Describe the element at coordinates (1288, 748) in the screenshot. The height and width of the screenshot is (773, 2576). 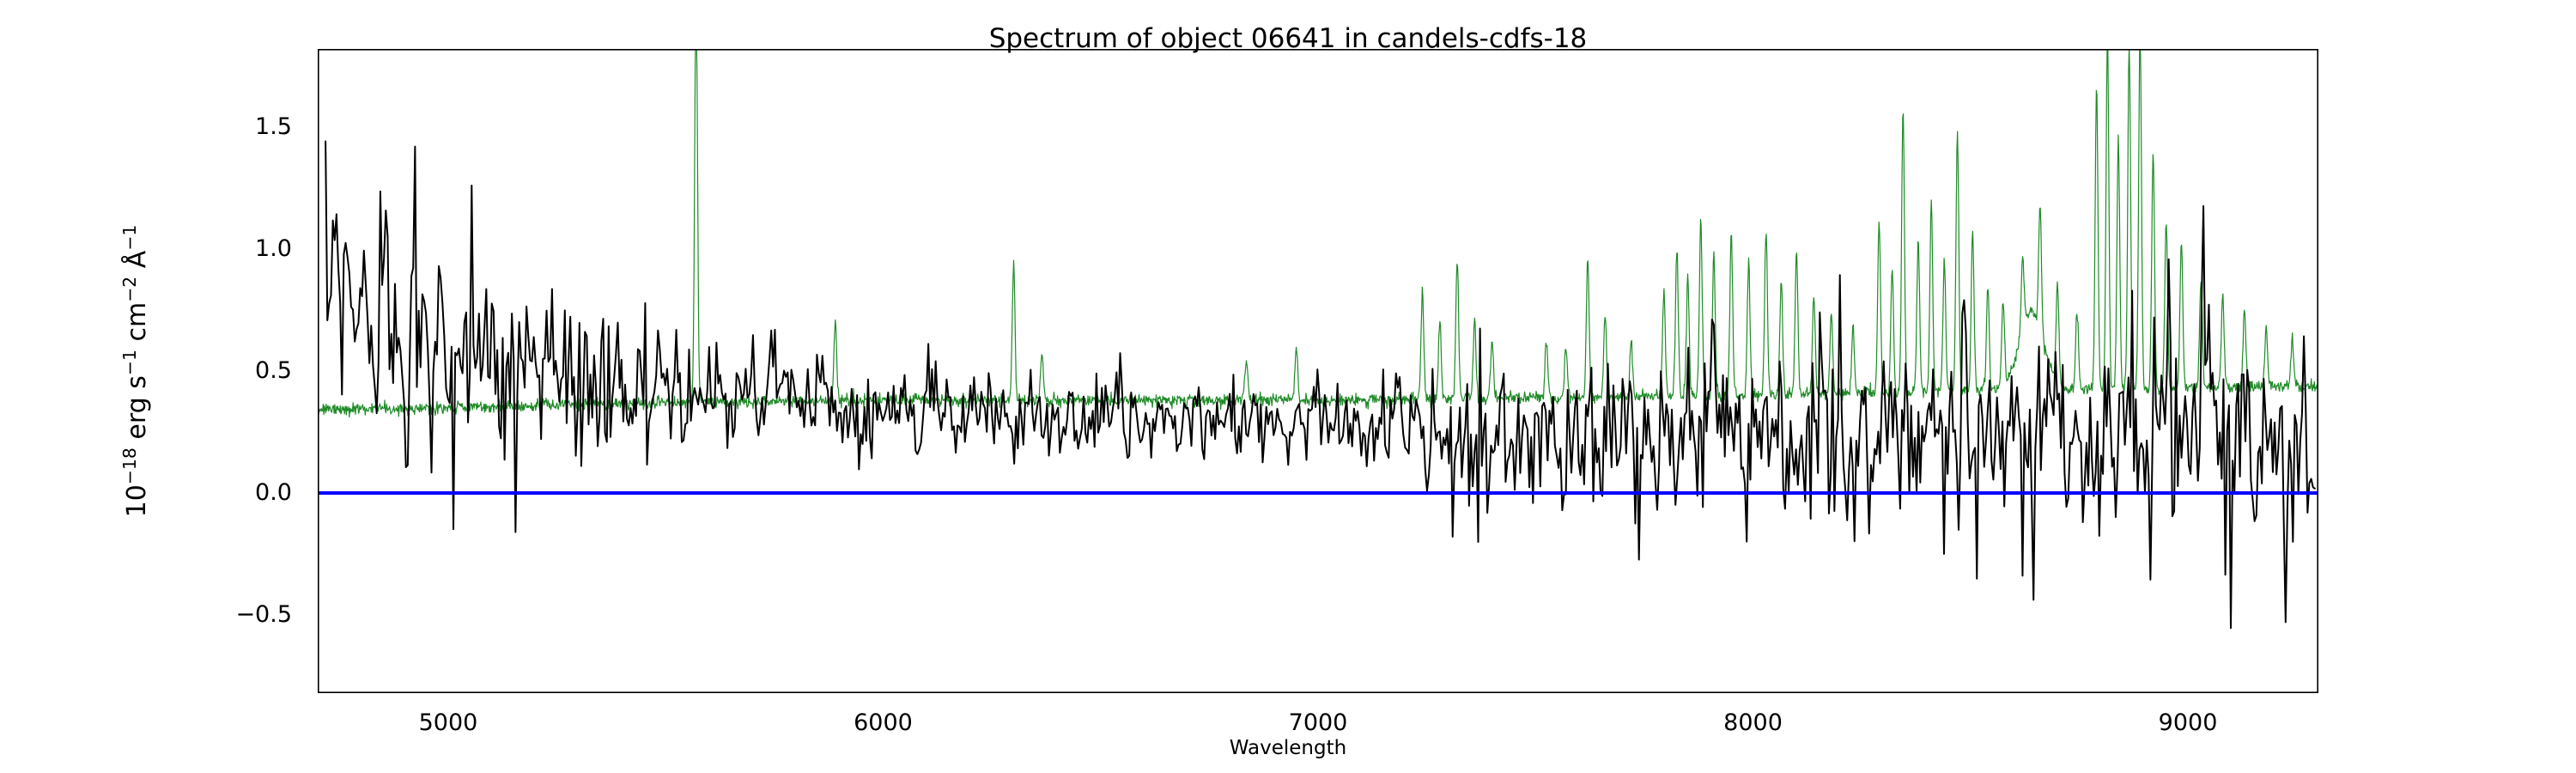
I see `x-axis-label: Wavelength` at that location.